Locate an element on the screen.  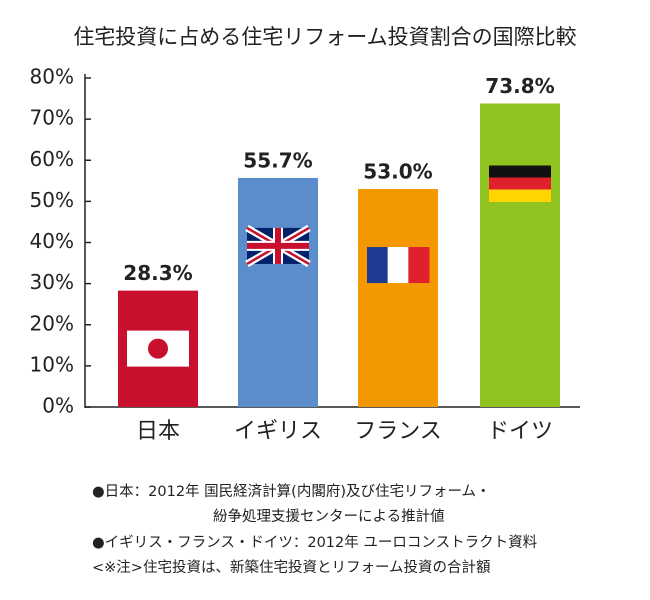
footnote: 紛争処理支援センターによる推計値 is located at coordinates (329, 516).